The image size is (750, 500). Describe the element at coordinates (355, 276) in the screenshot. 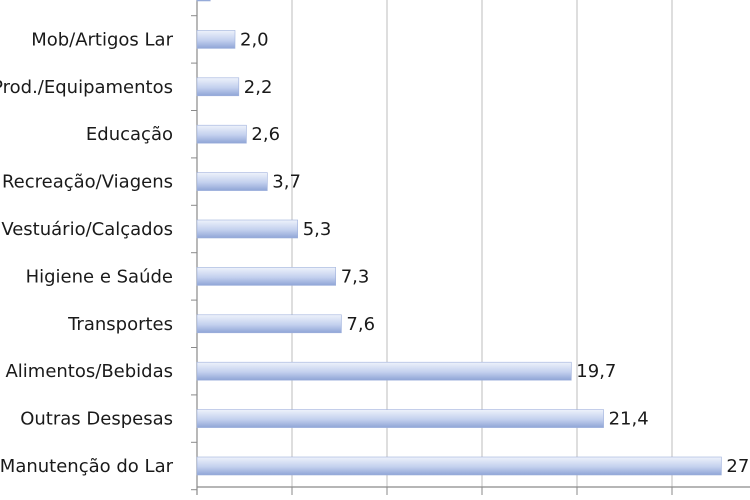

I see `value-label: 7,3` at that location.